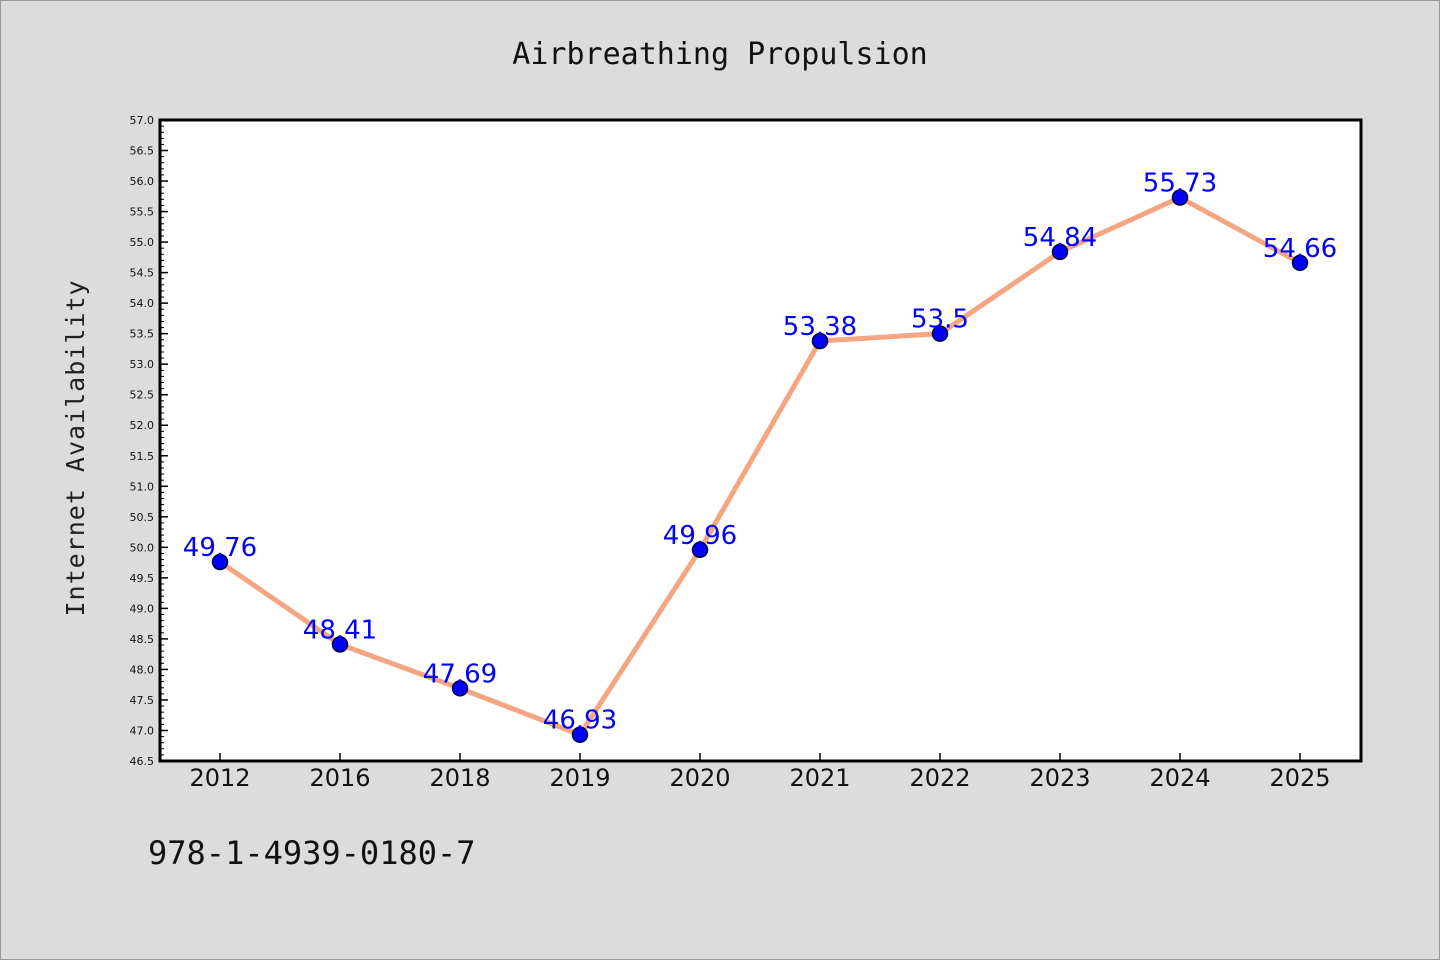 This screenshot has height=960, width=1440. Describe the element at coordinates (719, 54) in the screenshot. I see `chart-title: Airbreathing Propulsion` at that location.